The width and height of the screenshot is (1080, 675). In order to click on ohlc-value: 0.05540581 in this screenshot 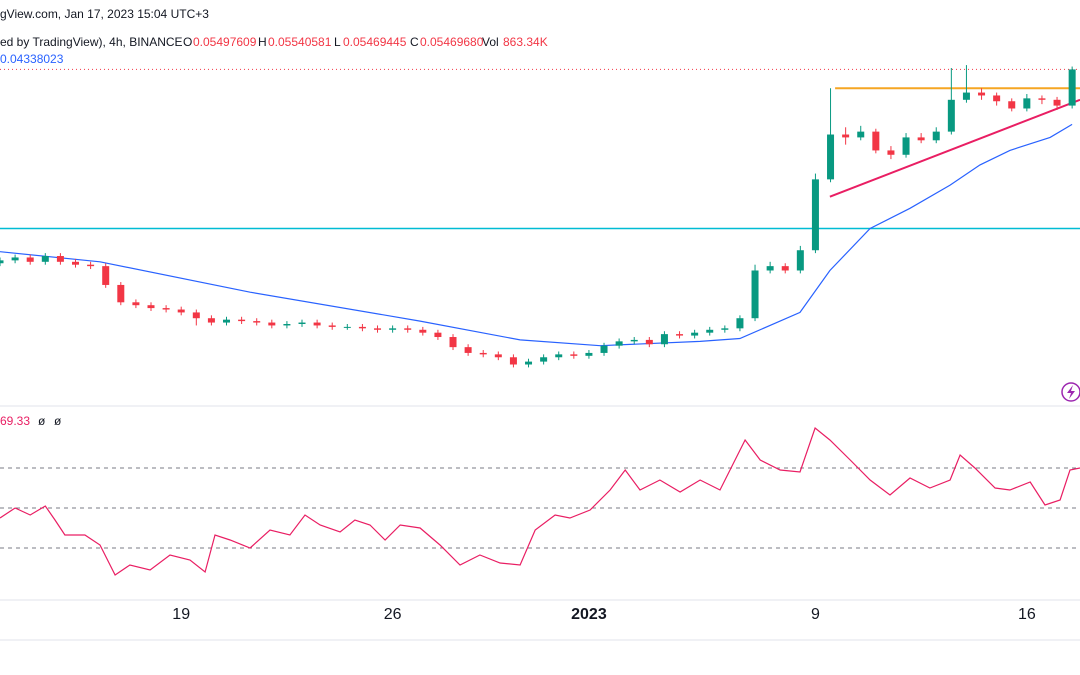, I will do `click(300, 42)`.